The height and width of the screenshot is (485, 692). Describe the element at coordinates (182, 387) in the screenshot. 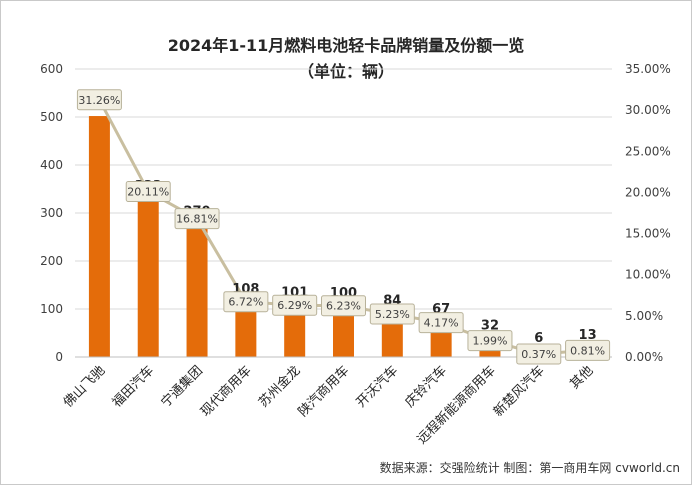

I see `category-label: 宁通集团` at that location.